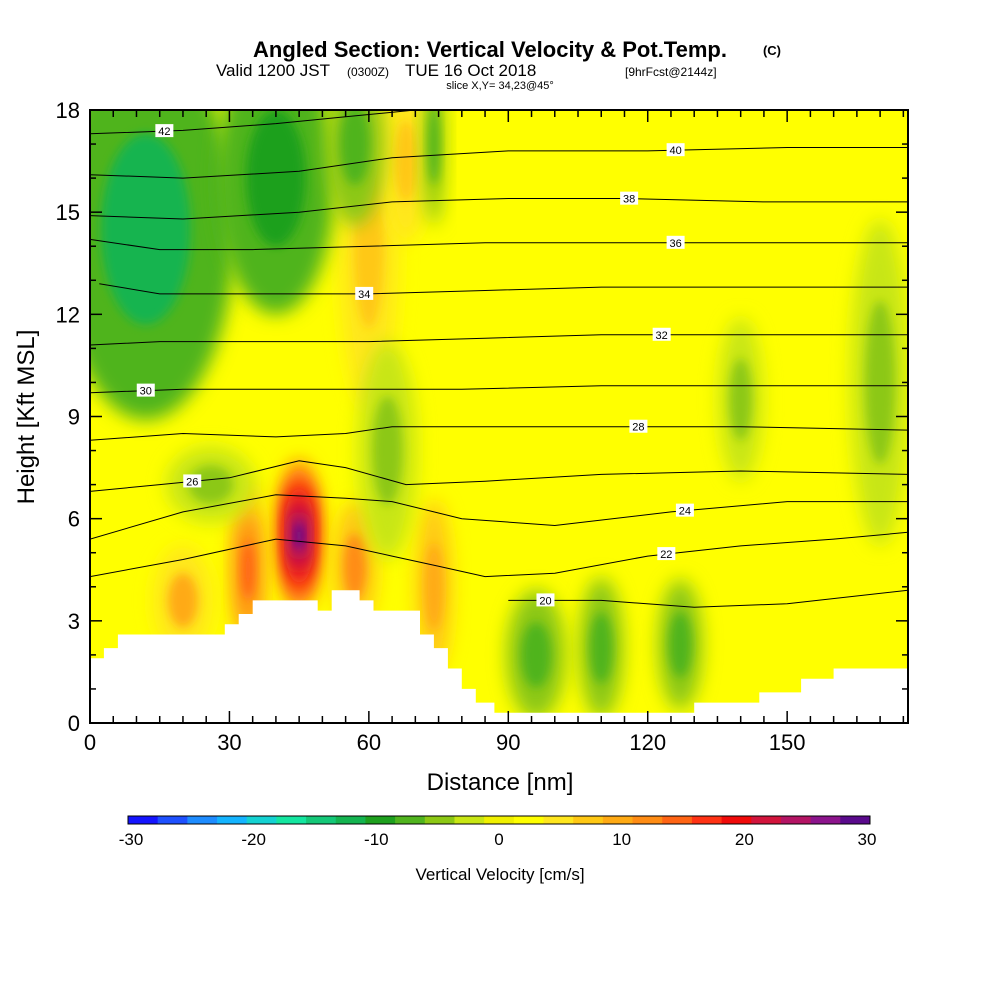 The image size is (1000, 1000). I want to click on contour-label: 24, so click(685, 512).